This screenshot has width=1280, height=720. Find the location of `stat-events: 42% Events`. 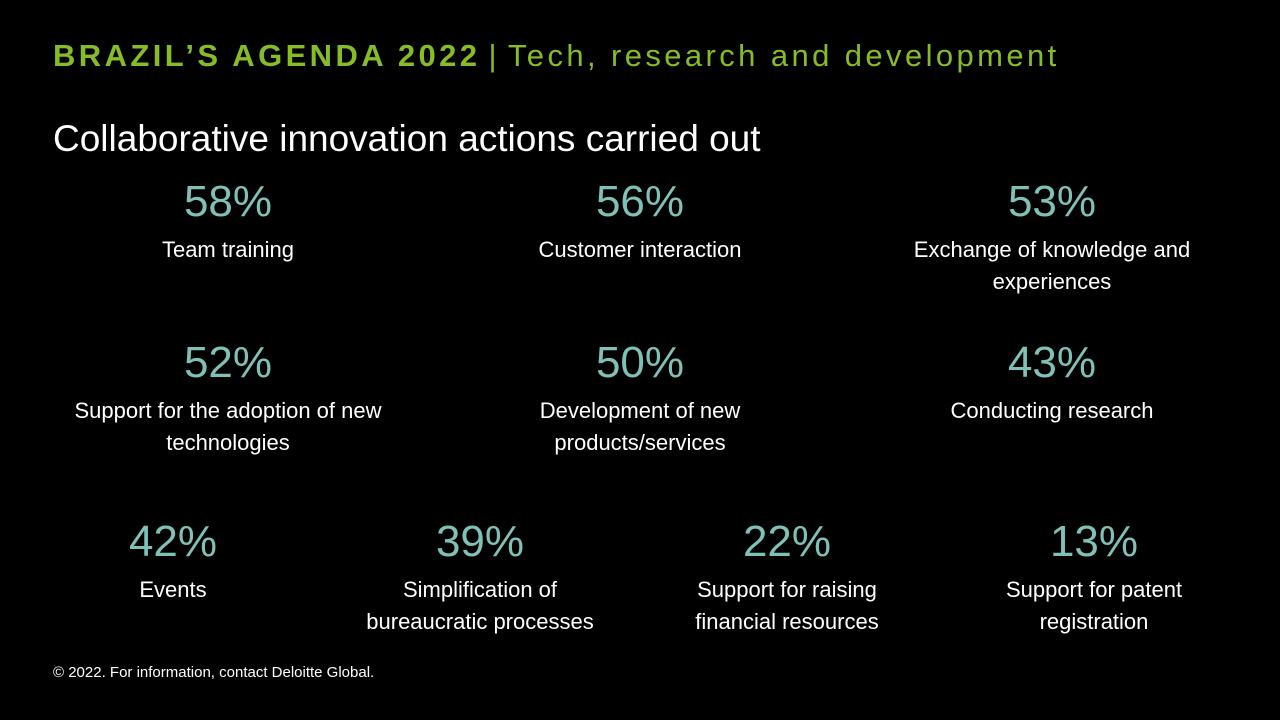

stat-events: 42% Events is located at coordinates (173, 561).